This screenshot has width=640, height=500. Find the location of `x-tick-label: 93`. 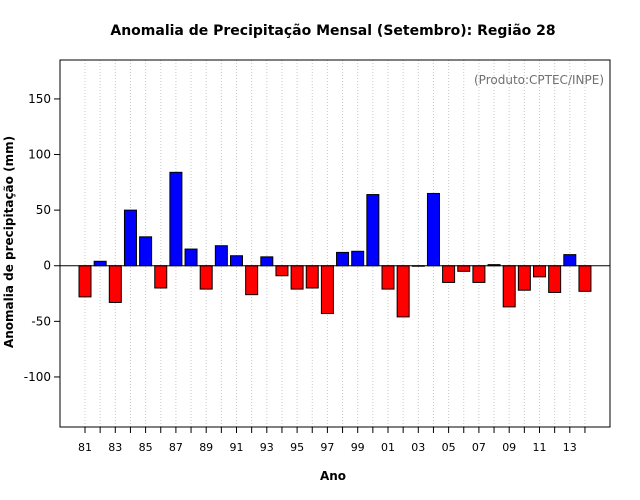

x-tick-label: 93 is located at coordinates (267, 447).